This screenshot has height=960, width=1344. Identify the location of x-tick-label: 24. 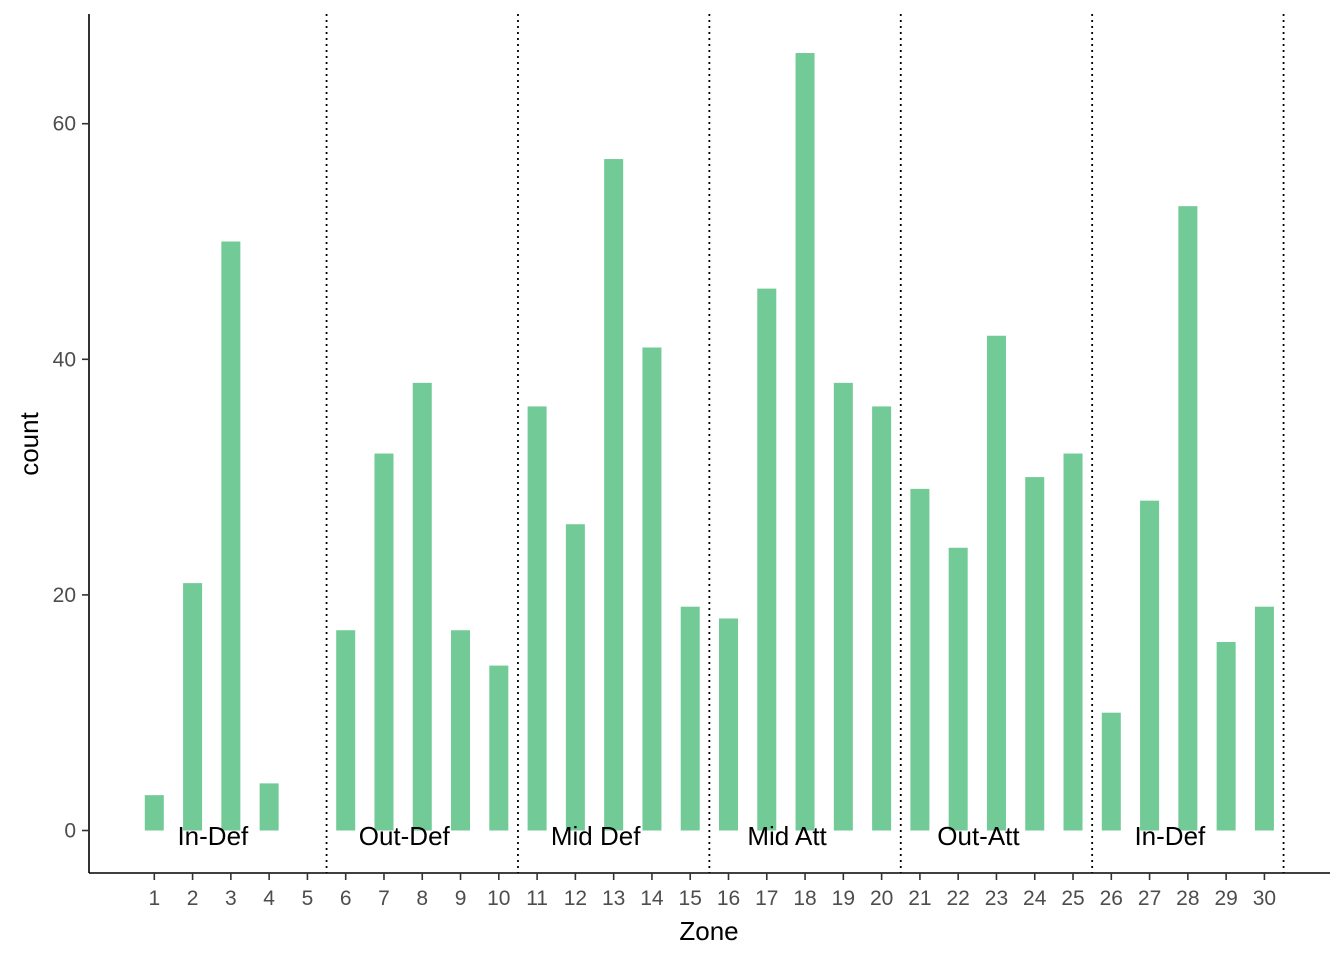
(1035, 898).